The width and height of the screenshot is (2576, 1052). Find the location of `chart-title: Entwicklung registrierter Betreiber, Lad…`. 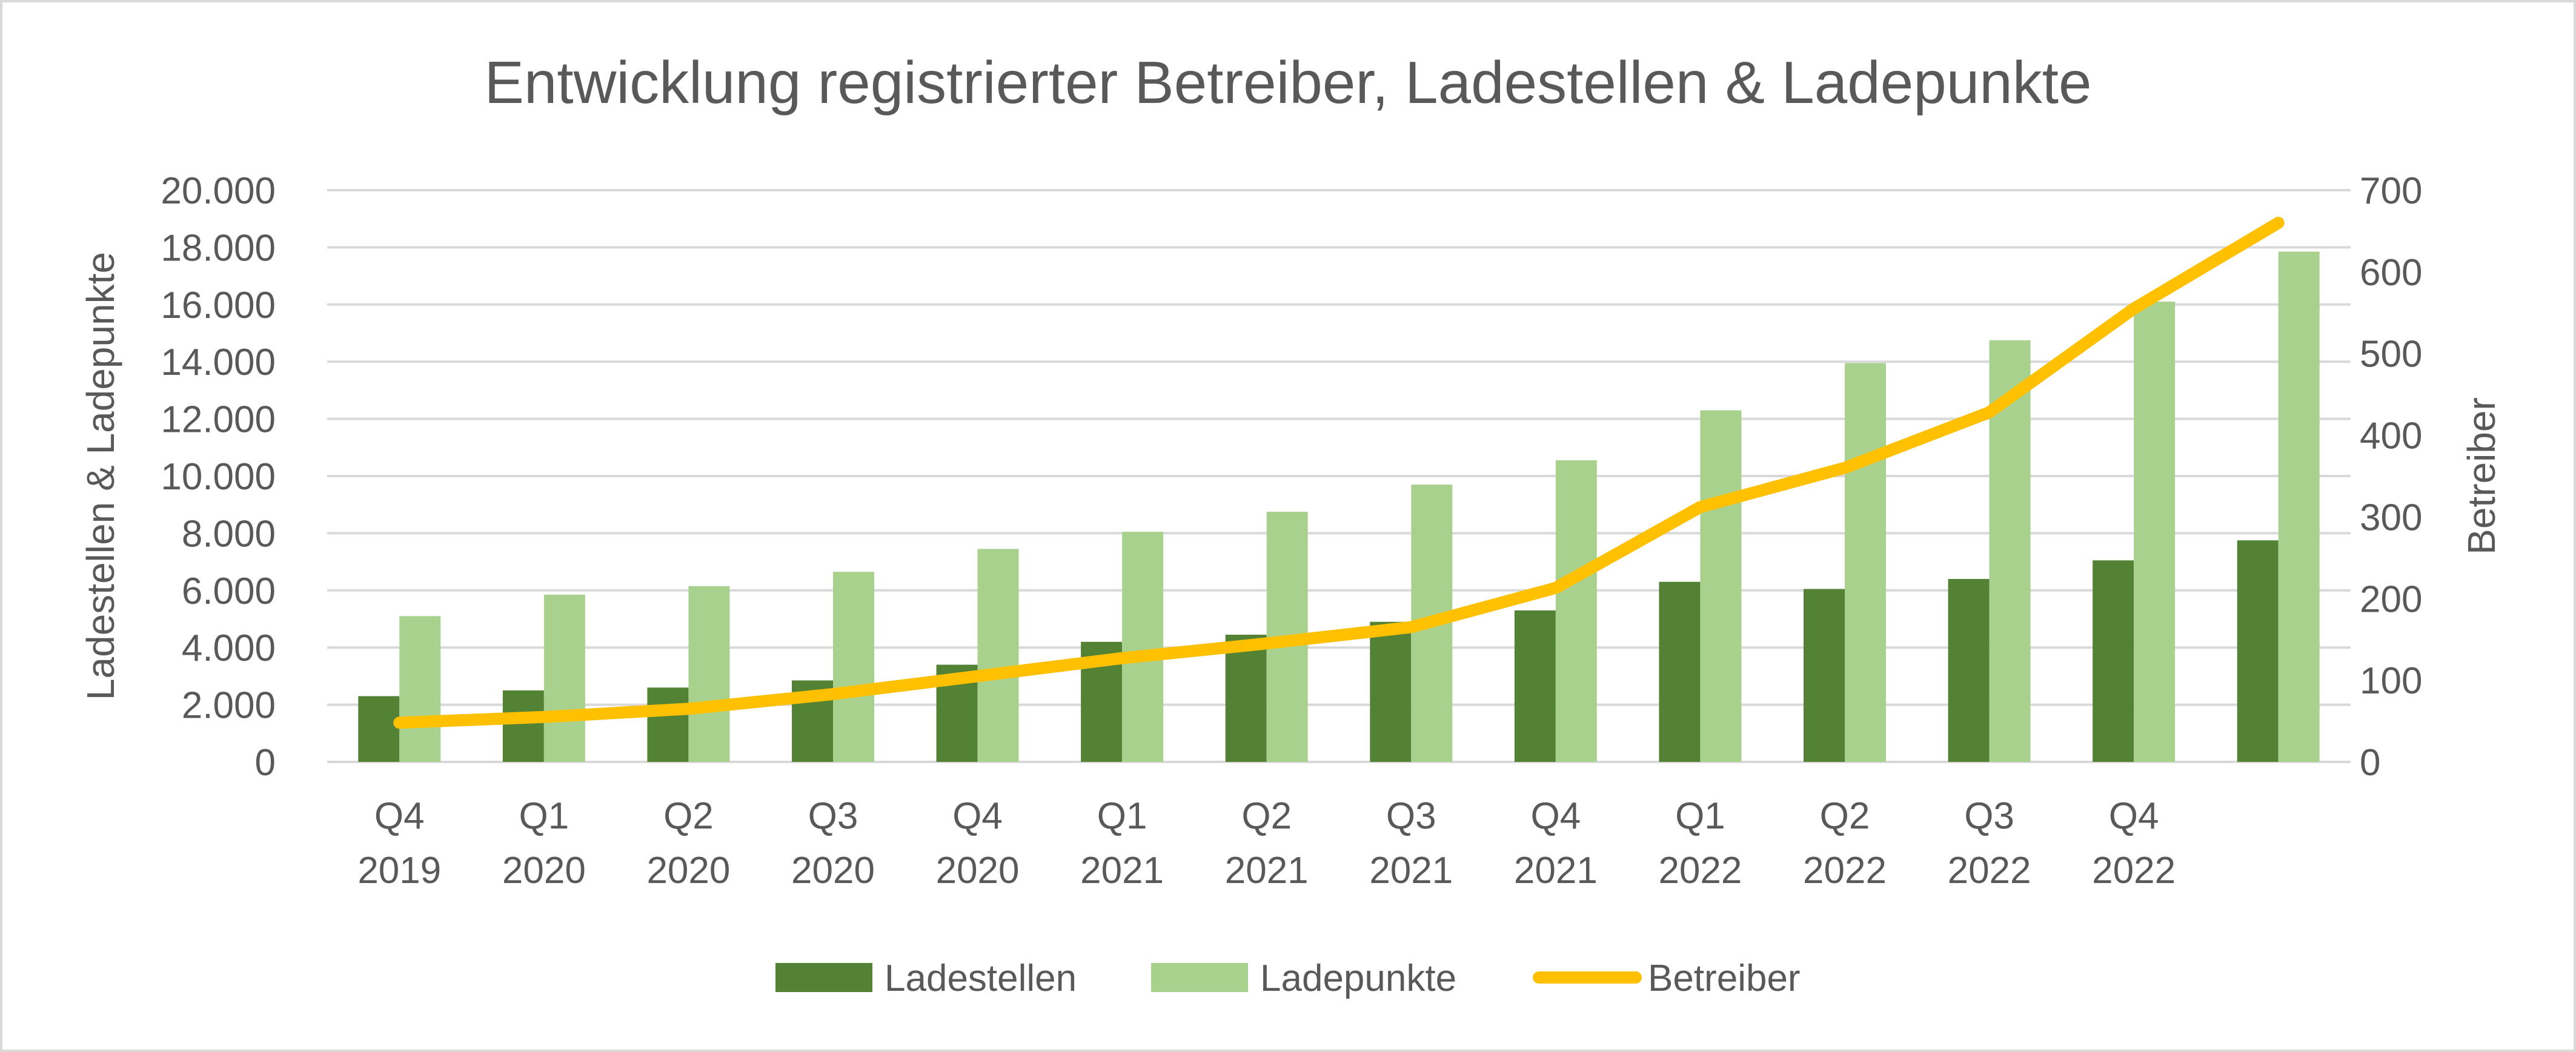

chart-title: Entwicklung registrierter Betreiber, Lad… is located at coordinates (1288, 82).